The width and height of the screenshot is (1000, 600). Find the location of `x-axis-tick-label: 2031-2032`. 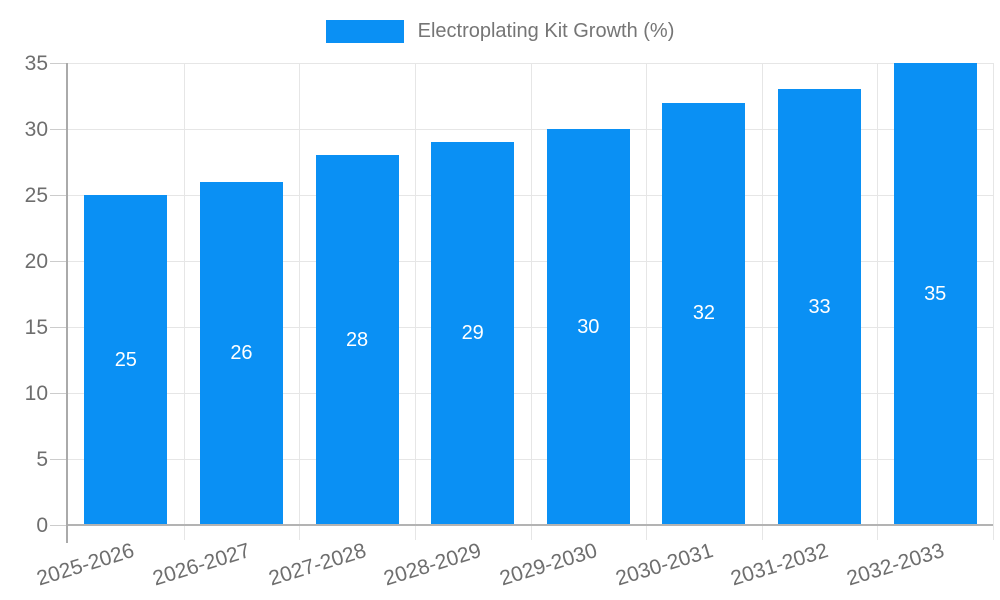

x-axis-tick-label: 2031-2032 is located at coordinates (779, 565).